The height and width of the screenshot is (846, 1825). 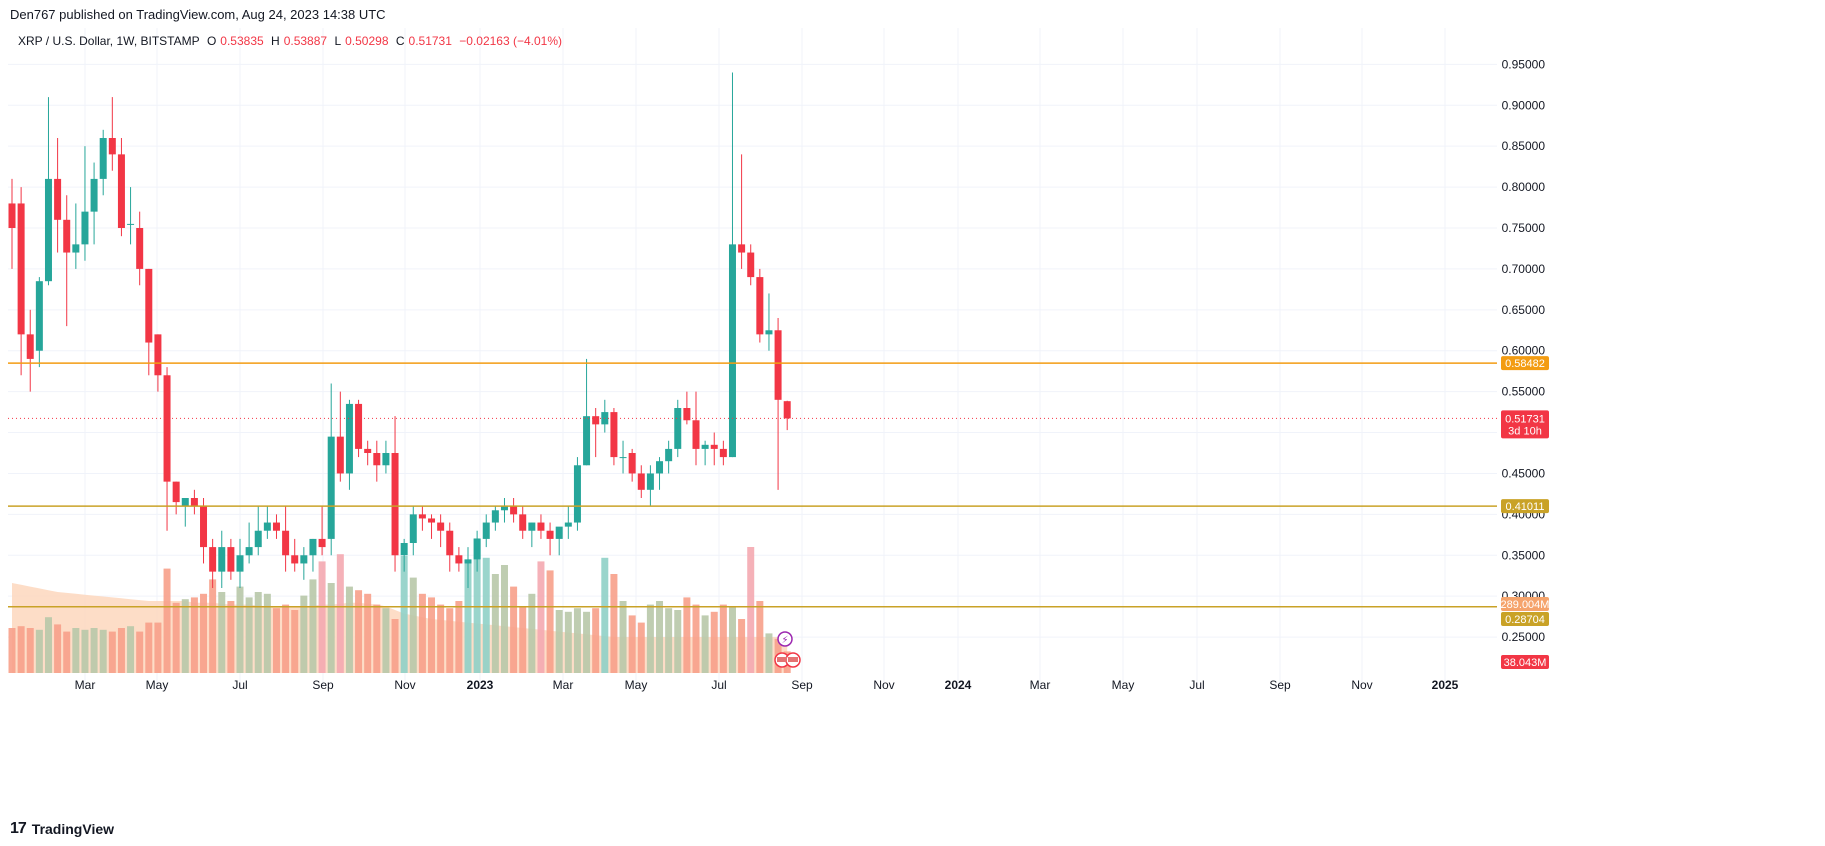 I want to click on level-tag: 0.41011, so click(x=1525, y=506).